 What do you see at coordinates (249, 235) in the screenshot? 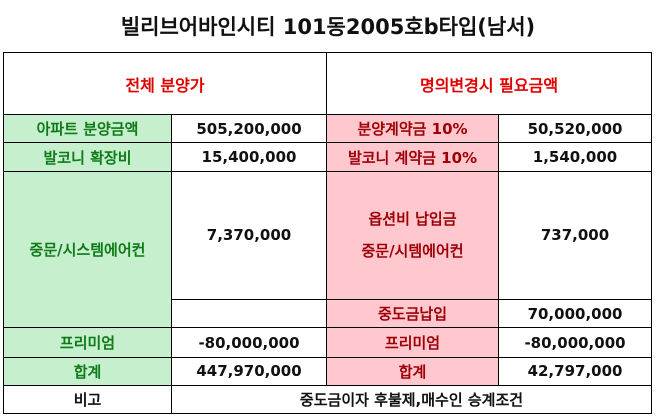
I see `option-value: 7,370,000` at bounding box center [249, 235].